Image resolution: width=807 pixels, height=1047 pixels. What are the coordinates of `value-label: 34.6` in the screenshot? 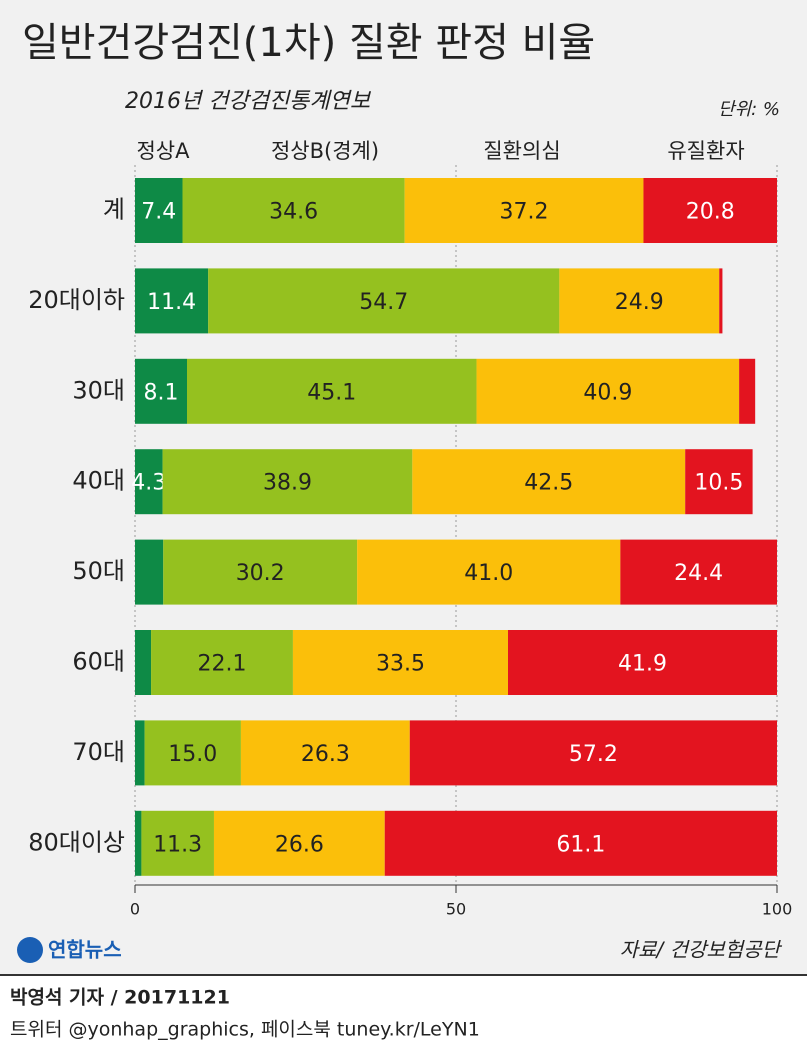 It's located at (293, 212).